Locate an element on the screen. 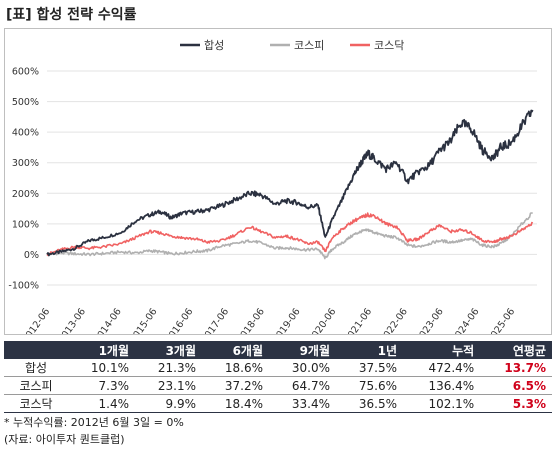 This screenshot has width=556, height=450. table-row: 코스피 7.3% 23.1% 37.2% 64.7% 75.6% 136.4% 6.5% is located at coordinates (278, 385).